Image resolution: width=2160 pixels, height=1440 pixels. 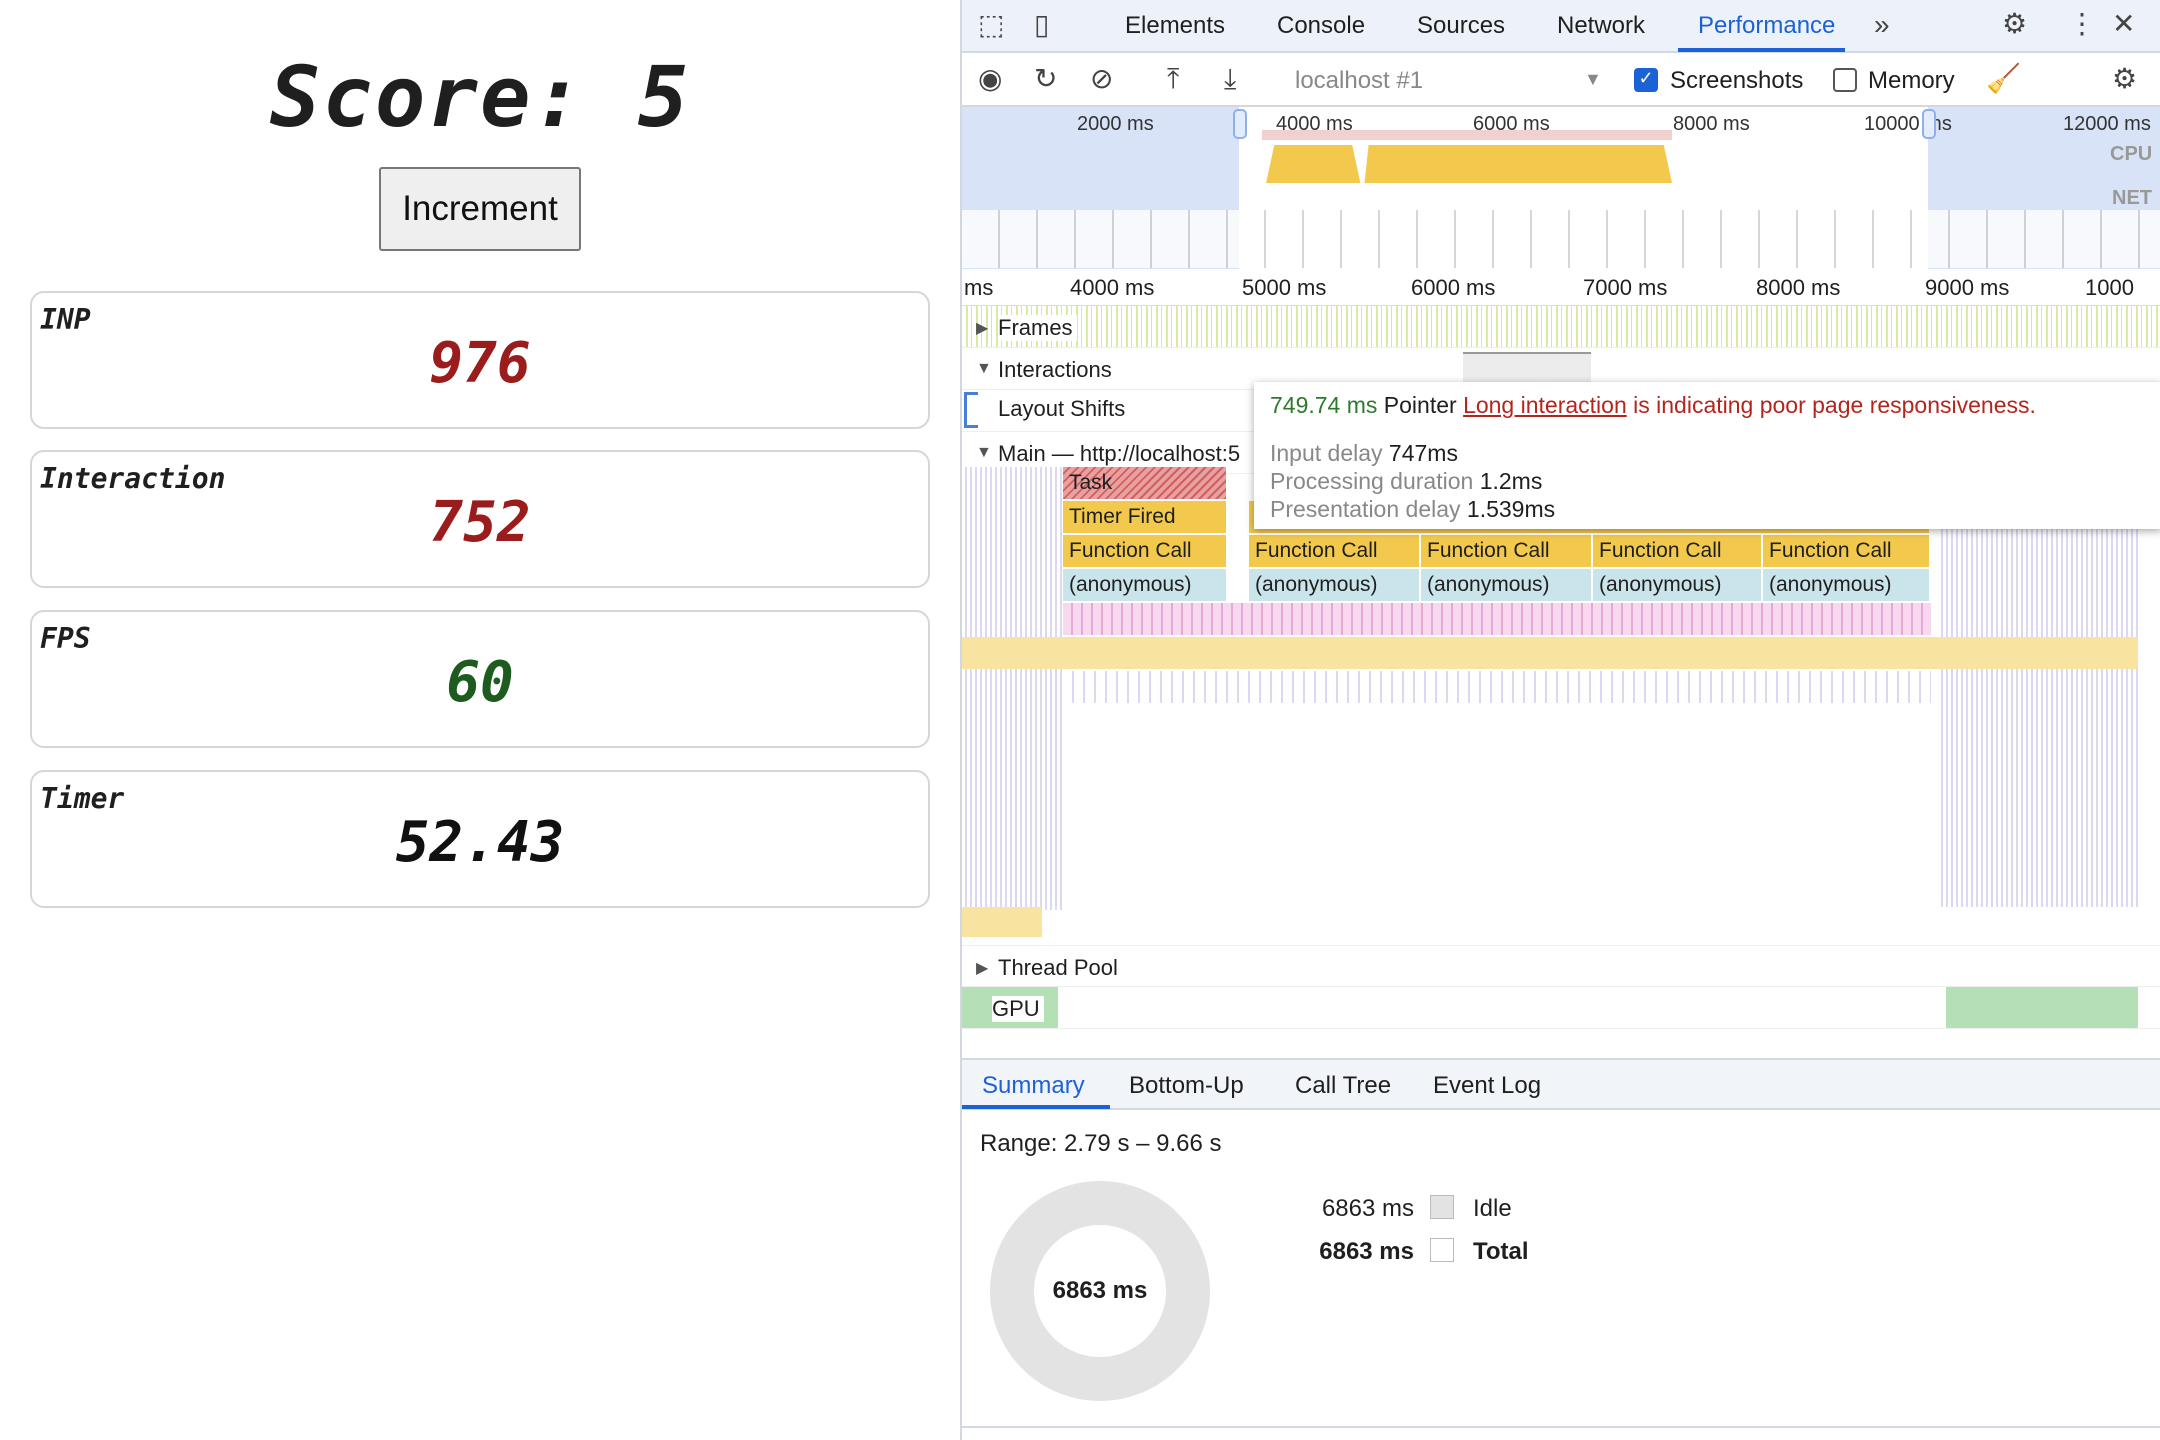 I want to click on card-label: Interaction, so click(x=133, y=478).